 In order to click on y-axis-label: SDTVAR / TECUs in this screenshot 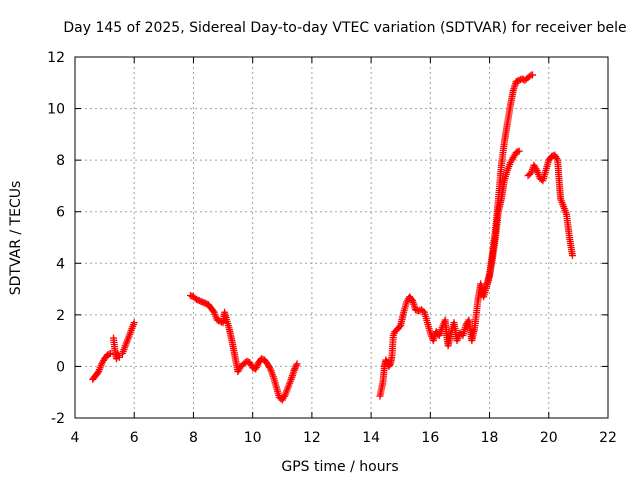, I will do `click(16, 238)`.